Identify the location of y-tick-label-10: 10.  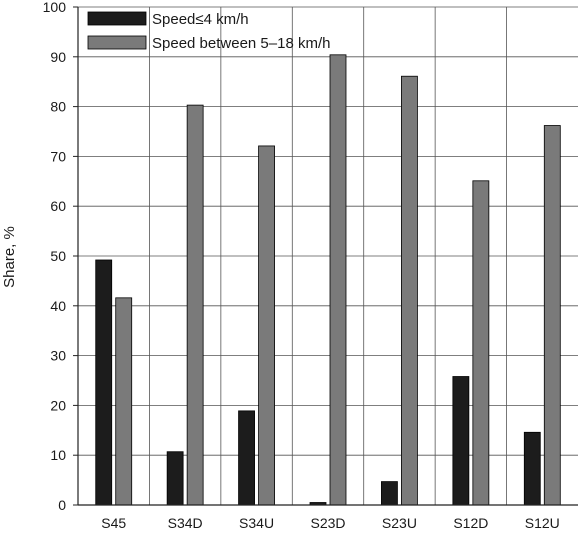
(58, 455).